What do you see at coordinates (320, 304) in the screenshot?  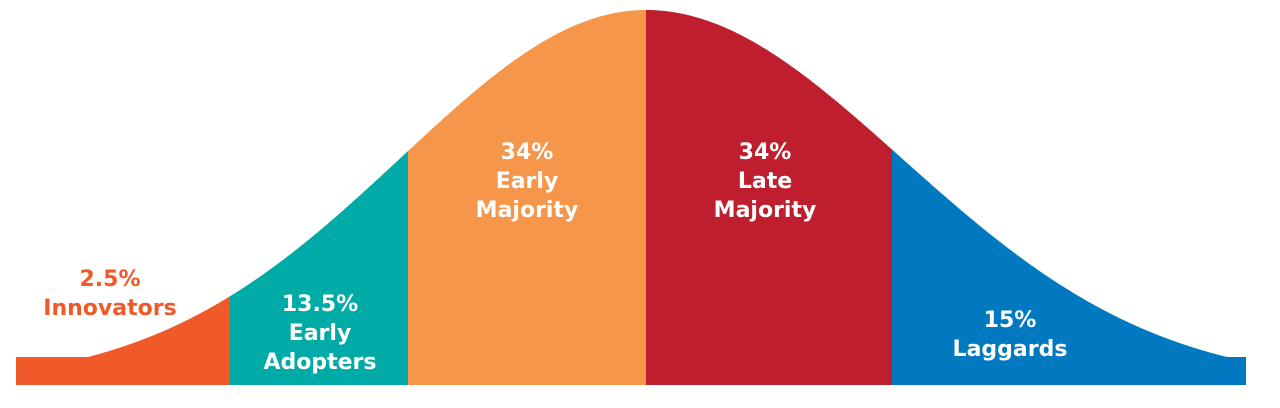 I see `segment-percent: 13.5%` at bounding box center [320, 304].